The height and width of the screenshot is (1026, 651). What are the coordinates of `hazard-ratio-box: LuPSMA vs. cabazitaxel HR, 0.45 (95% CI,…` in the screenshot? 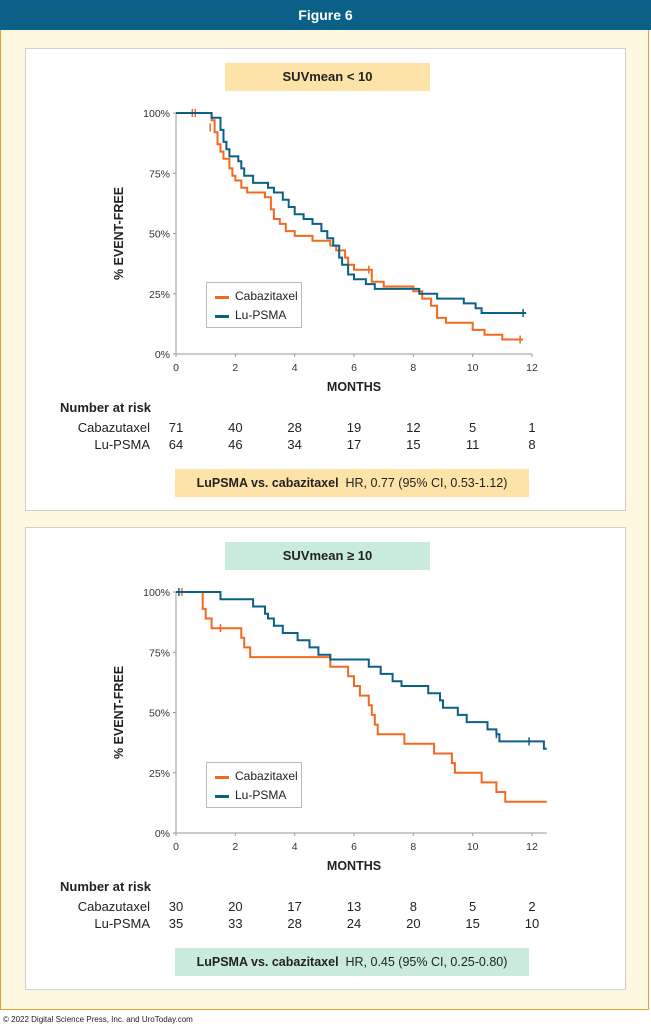 It's located at (352, 962).